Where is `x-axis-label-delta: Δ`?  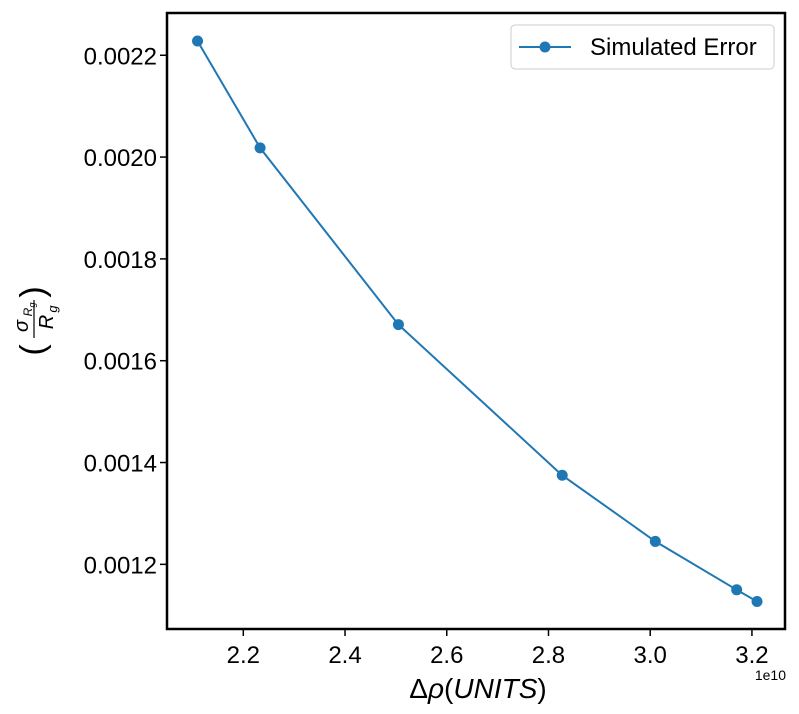 x-axis-label-delta: Δ is located at coordinates (418, 688).